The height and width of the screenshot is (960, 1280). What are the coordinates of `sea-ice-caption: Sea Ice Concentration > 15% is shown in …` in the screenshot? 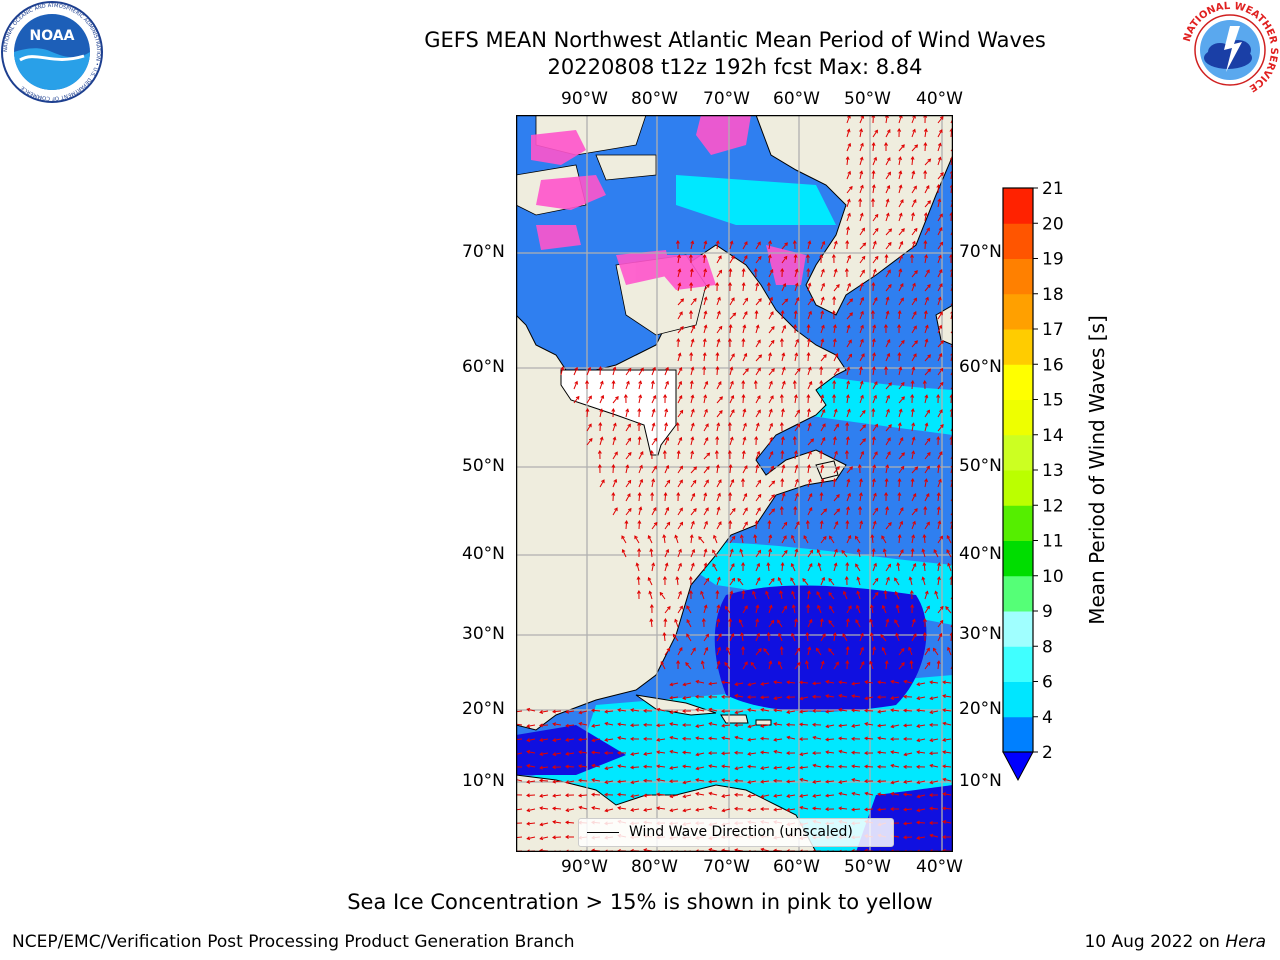 It's located at (640, 902).